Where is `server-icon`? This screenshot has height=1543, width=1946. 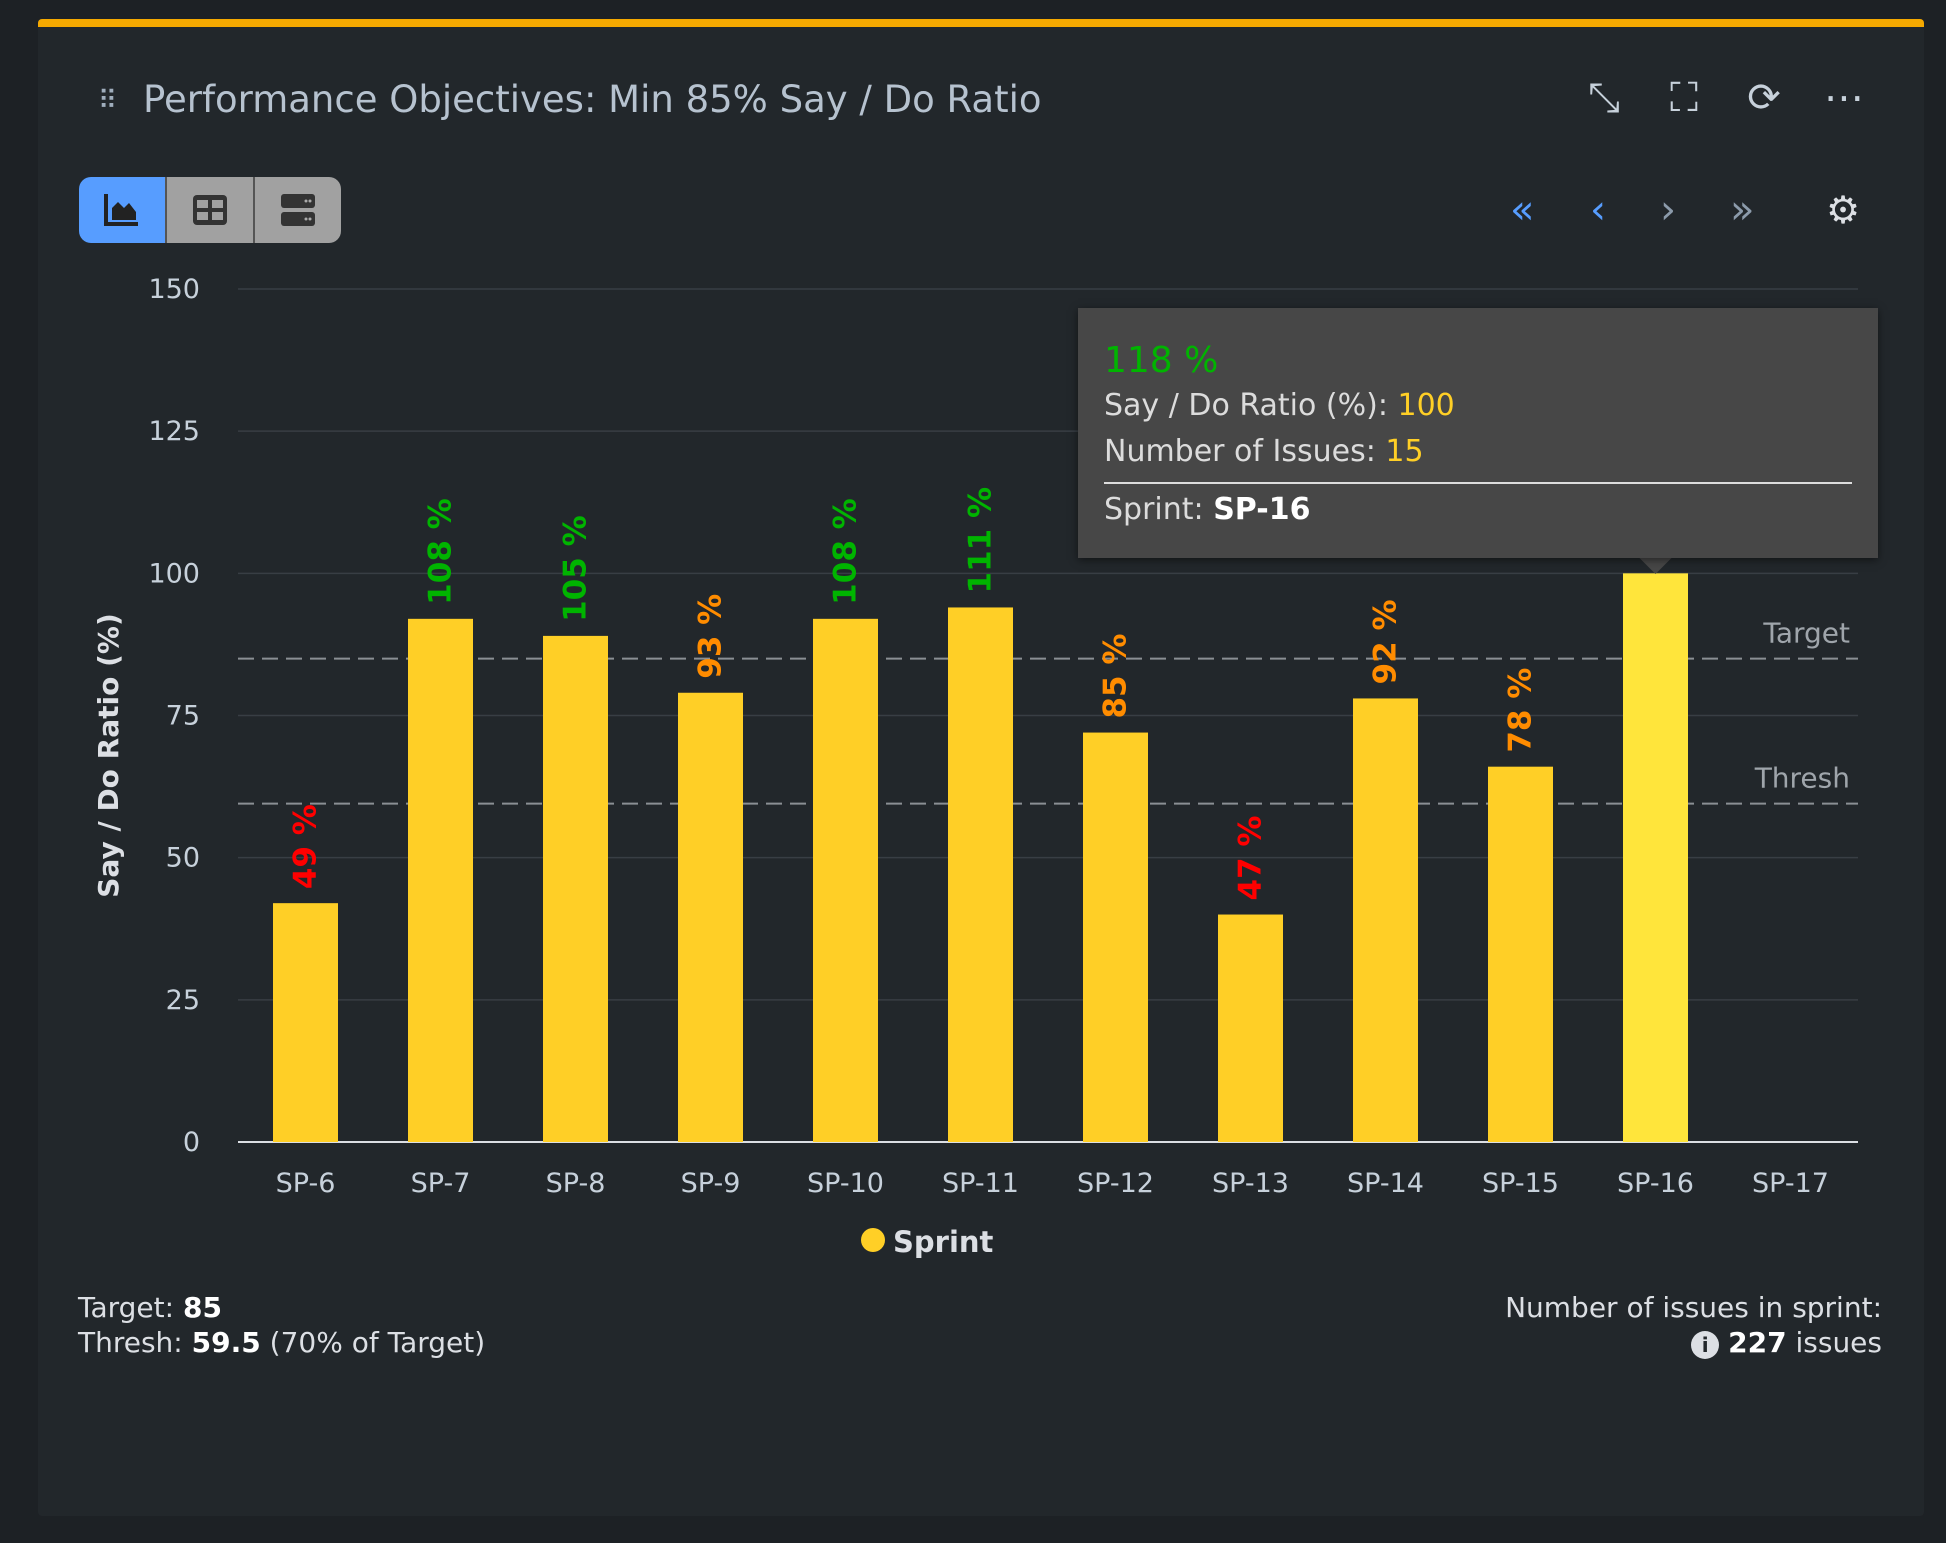 server-icon is located at coordinates (298, 210).